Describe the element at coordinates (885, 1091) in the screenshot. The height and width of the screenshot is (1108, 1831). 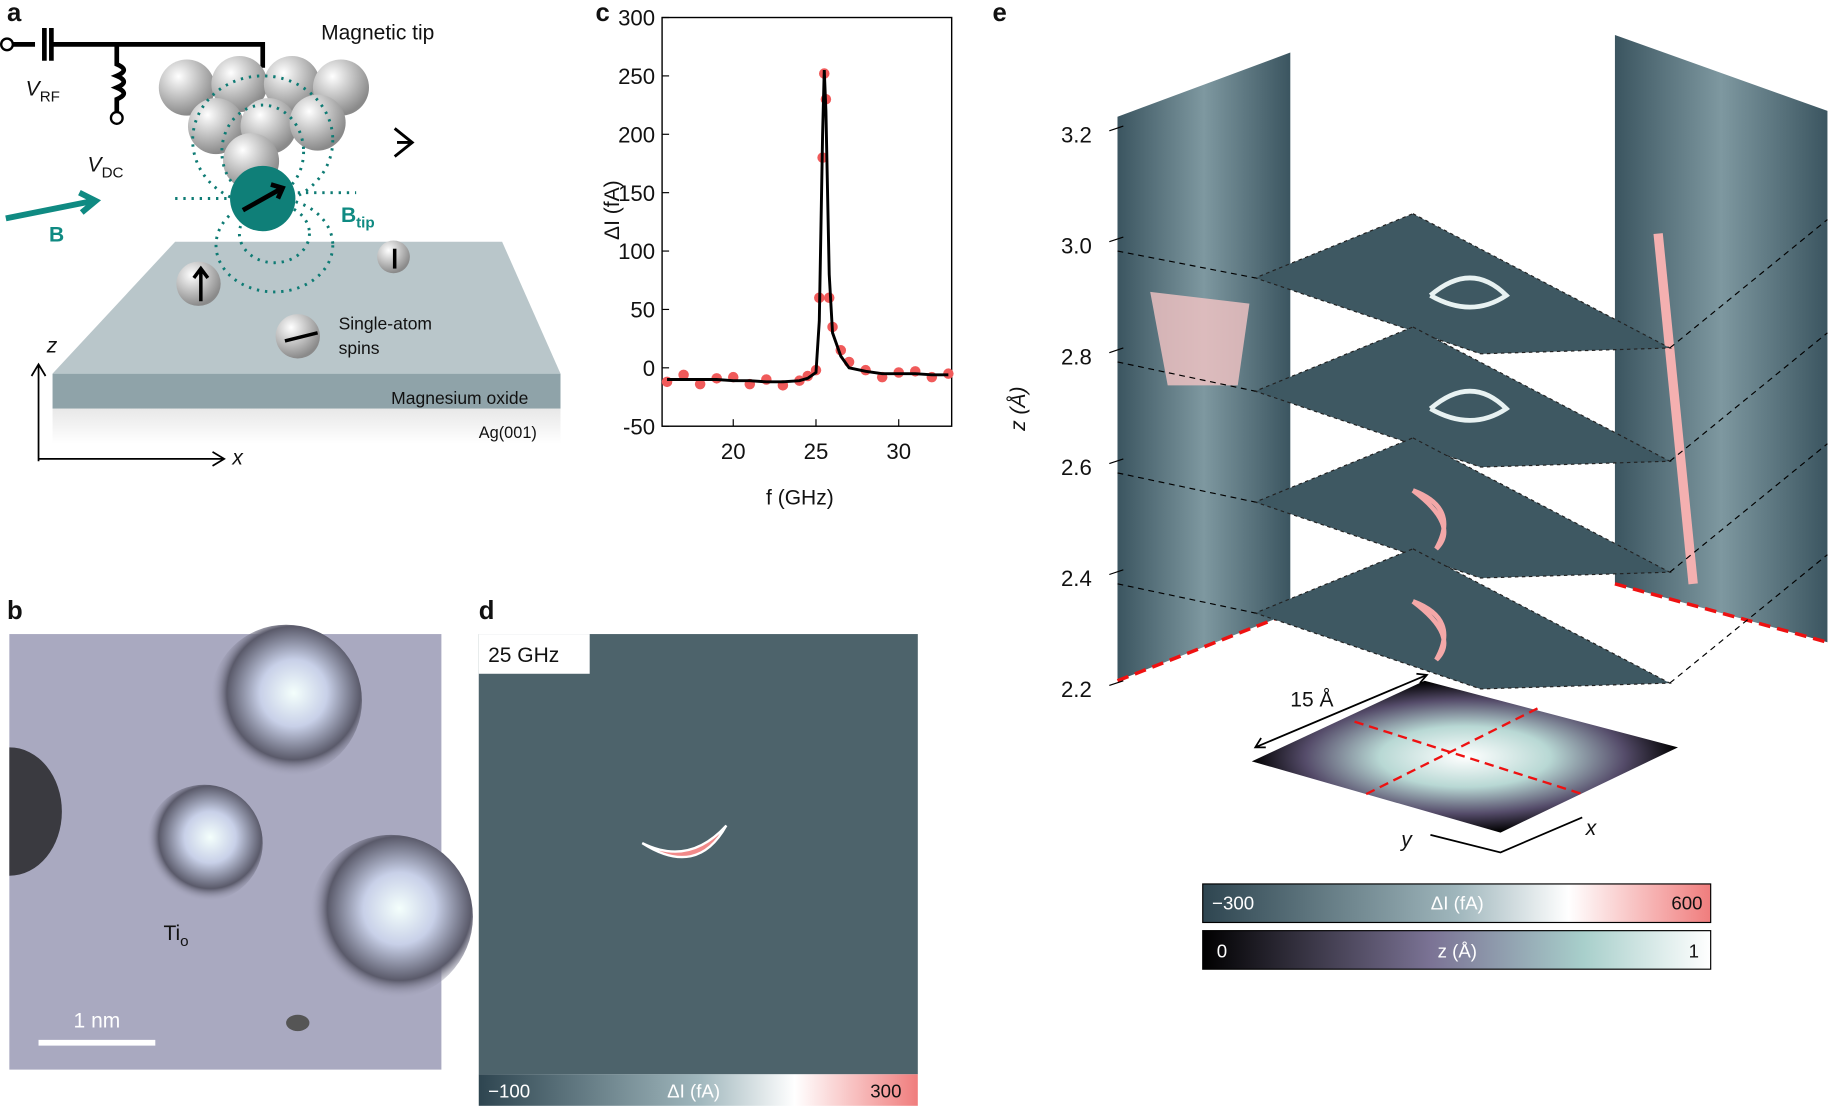
I see `colorbar-max: 300` at that location.